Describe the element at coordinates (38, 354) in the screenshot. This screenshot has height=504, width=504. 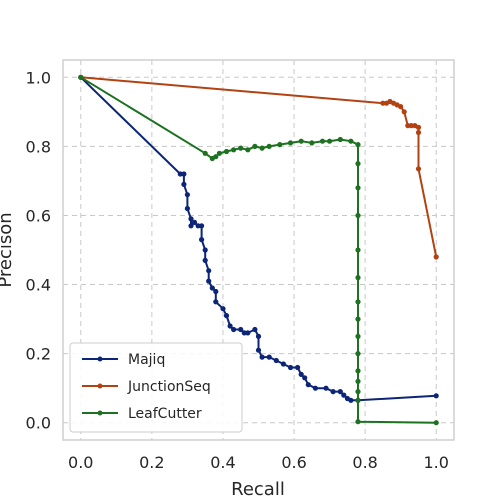
I see `y-tick-label-1: 0.2` at that location.